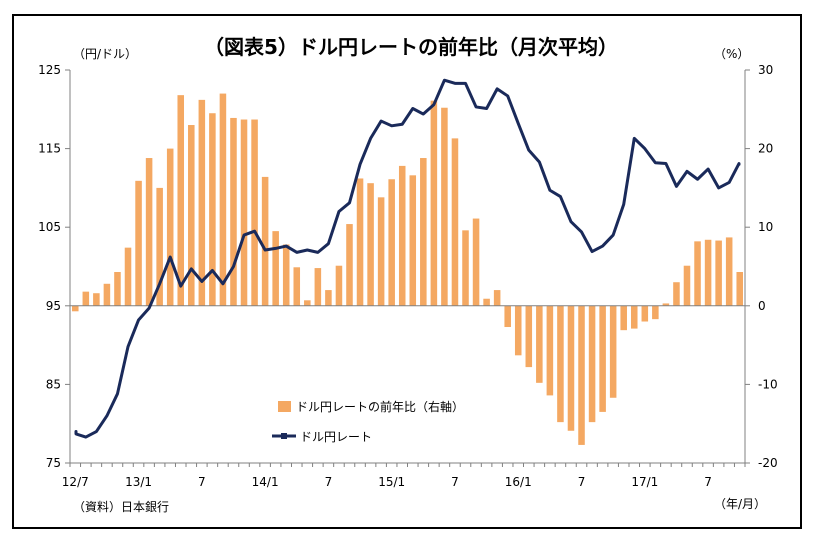 Image resolution: width=822 pixels, height=549 pixels. I want to click on x-tick-label-1: 13/1, so click(138, 482).